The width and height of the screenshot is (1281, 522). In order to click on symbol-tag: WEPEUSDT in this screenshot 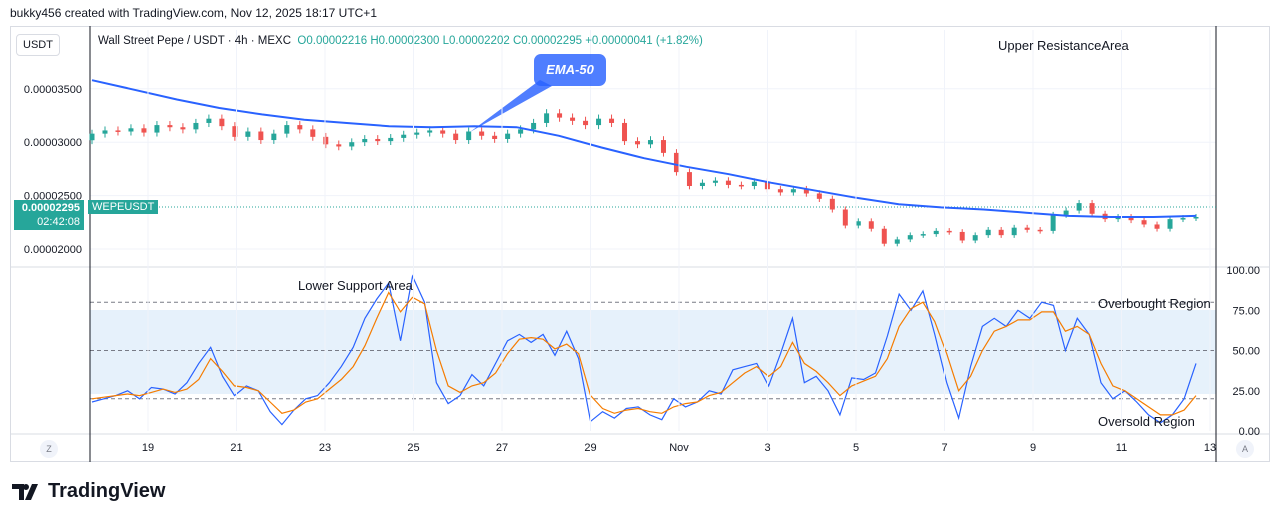, I will do `click(123, 207)`.